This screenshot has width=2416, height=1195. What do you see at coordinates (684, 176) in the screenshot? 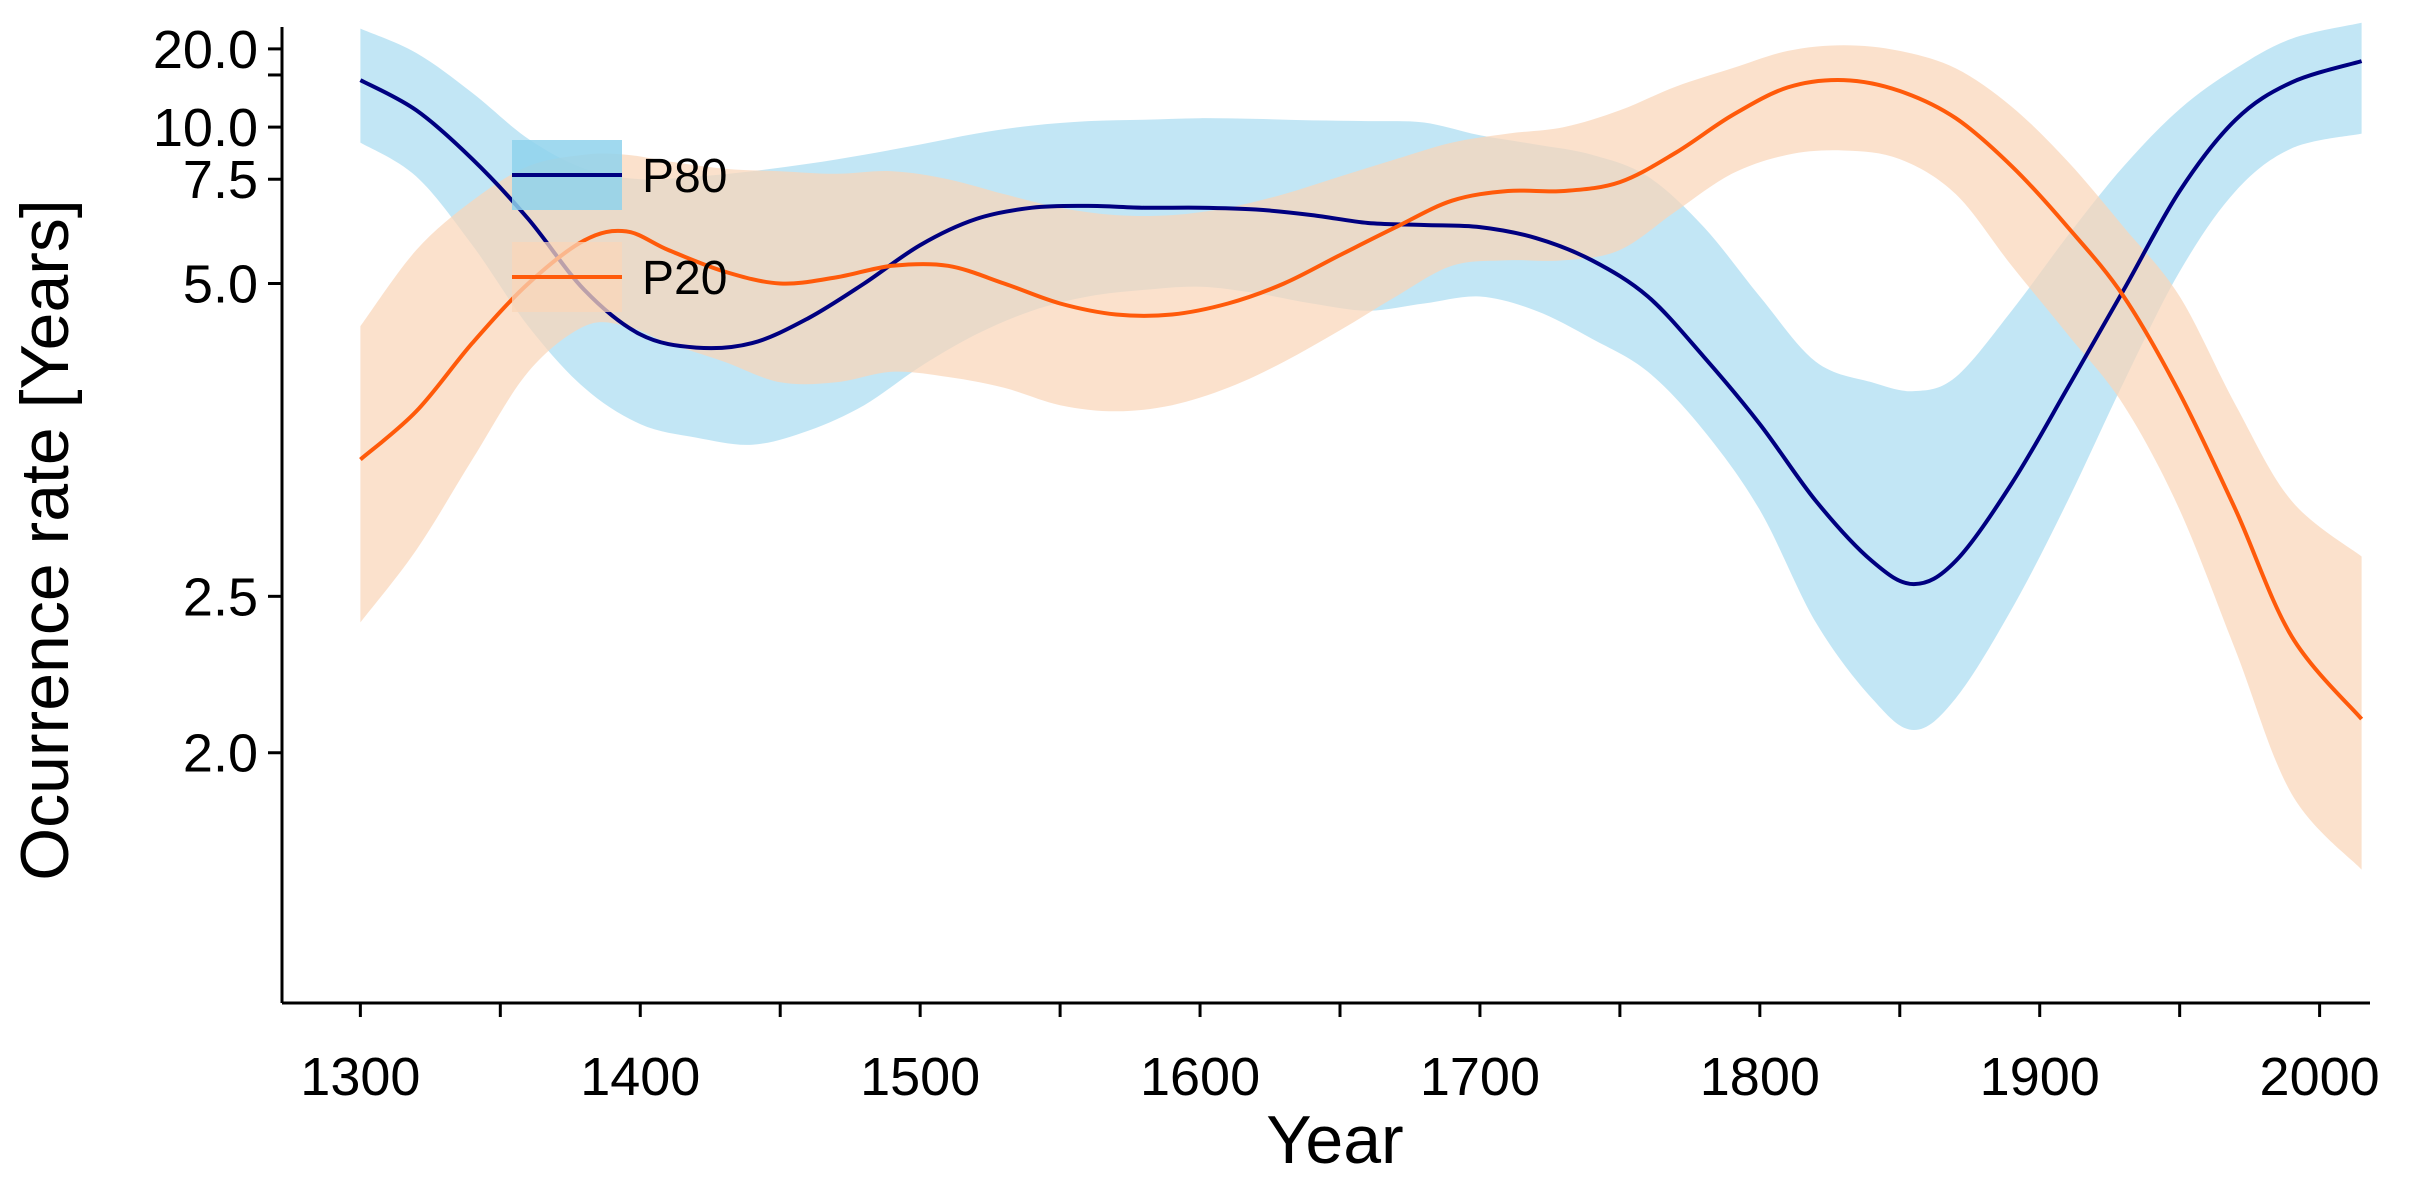
I see `legend-label: P80` at bounding box center [684, 176].